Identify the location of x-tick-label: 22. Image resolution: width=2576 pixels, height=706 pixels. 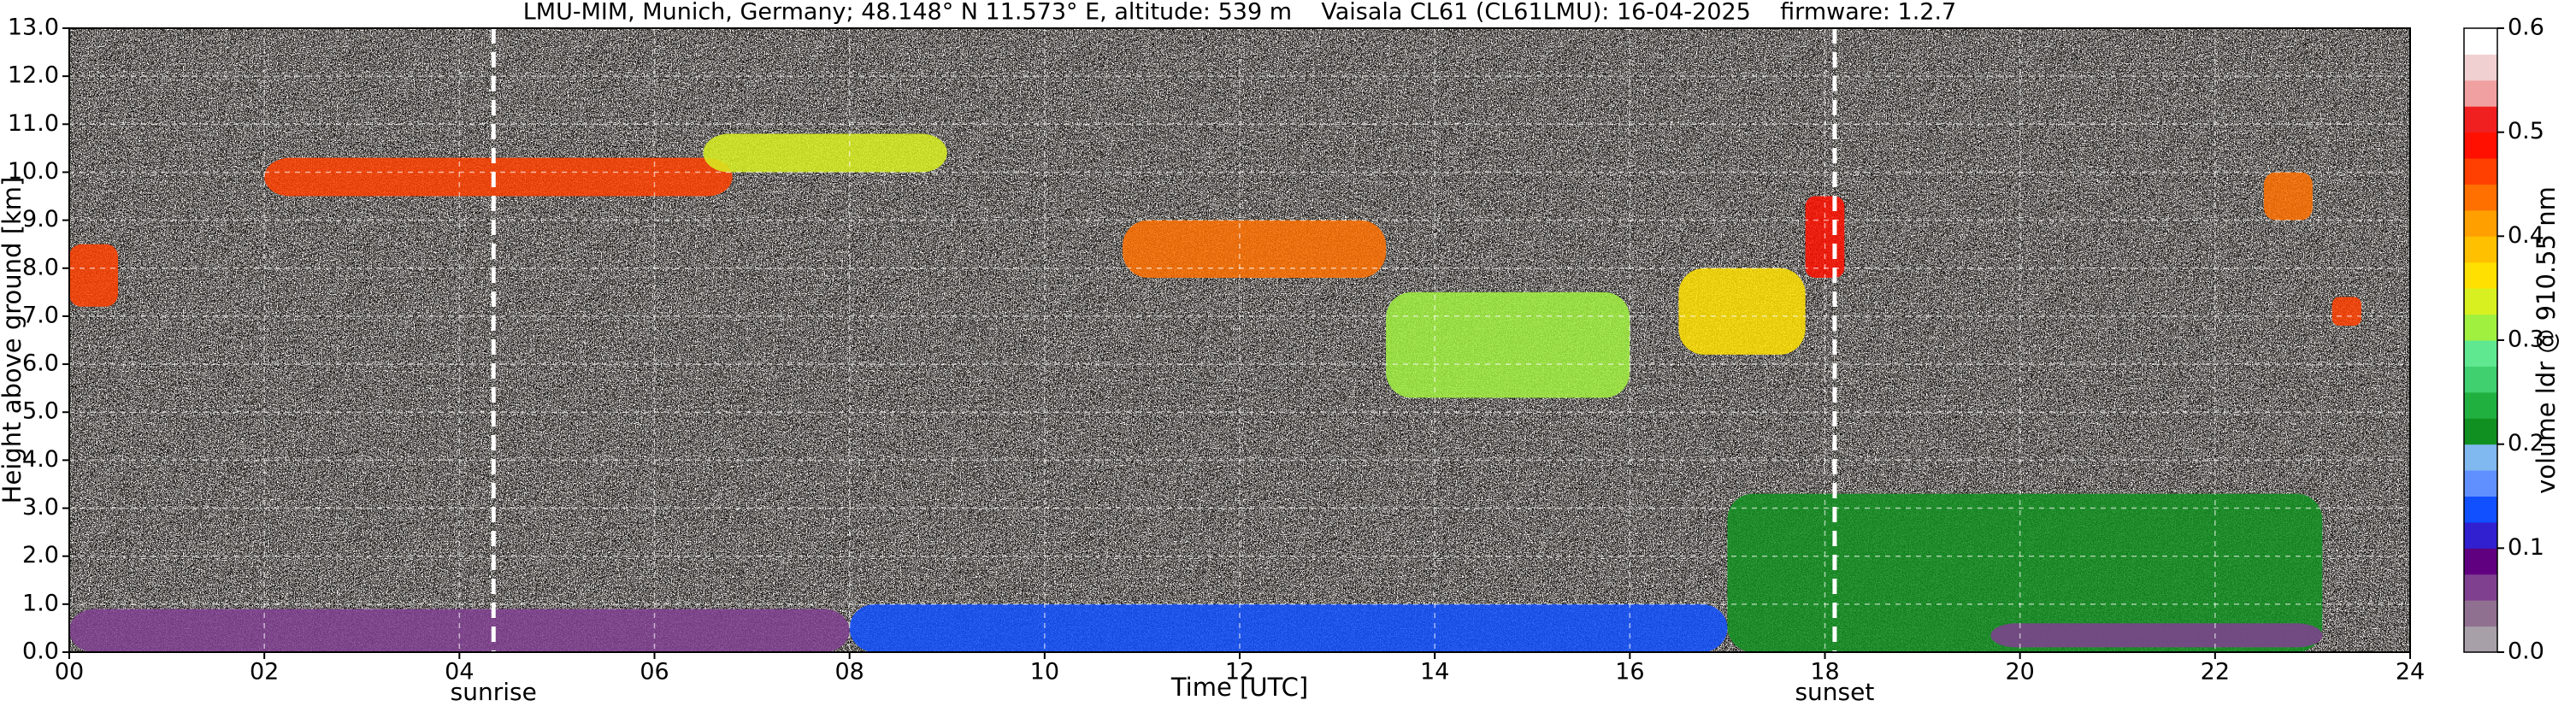
(2215, 672).